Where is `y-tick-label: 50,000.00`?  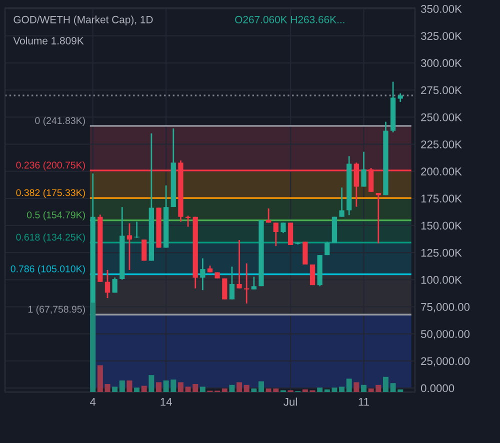
y-tick-label: 50,000.00 is located at coordinates (445, 335).